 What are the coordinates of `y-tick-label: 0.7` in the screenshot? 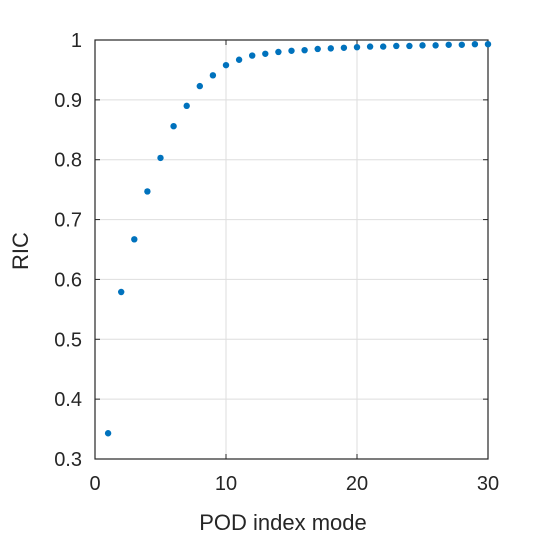 It's located at (68, 221).